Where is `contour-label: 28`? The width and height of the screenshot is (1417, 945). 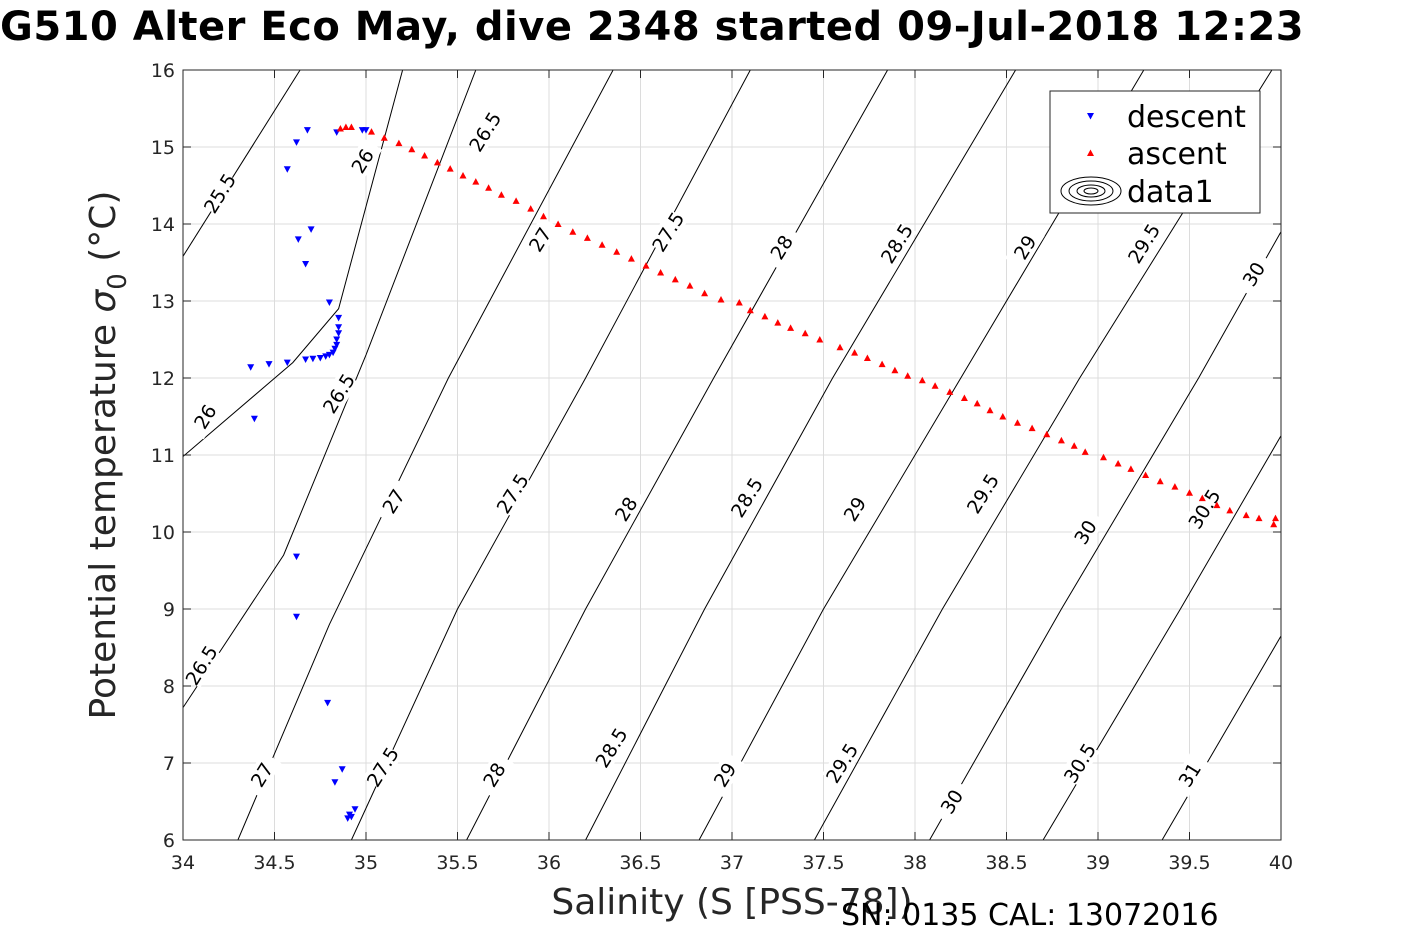
contour-label: 28 is located at coordinates (494, 774).